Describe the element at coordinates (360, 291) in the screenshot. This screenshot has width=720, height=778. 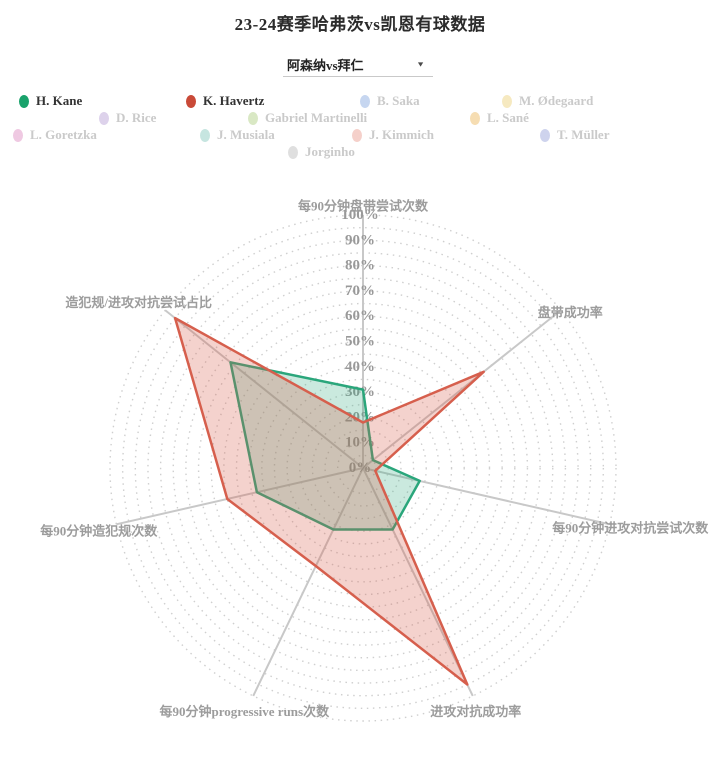
I see `radar-tick-label: 70%` at that location.